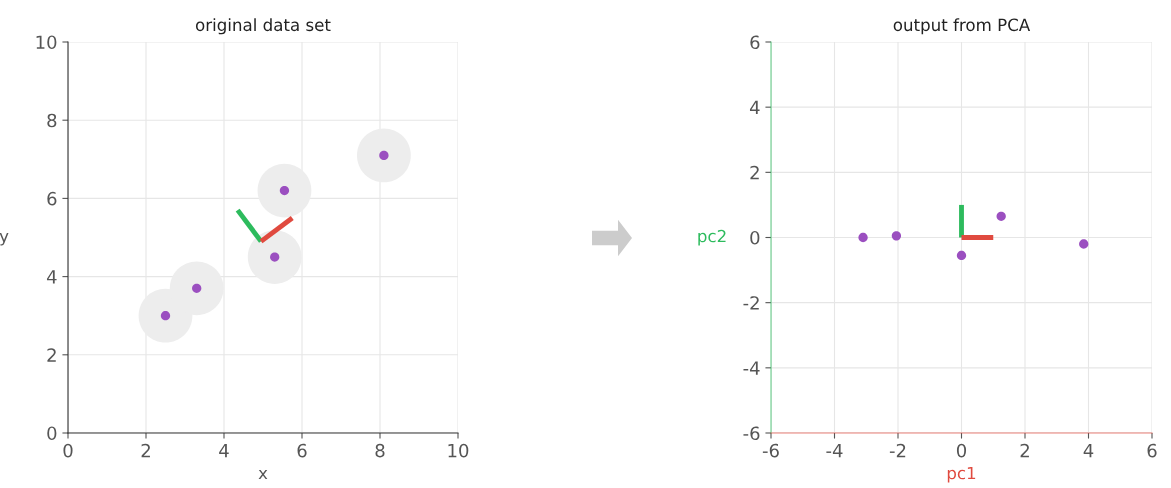  Describe the element at coordinates (751, 303) in the screenshot. I see `y-tick-label: -2` at that location.